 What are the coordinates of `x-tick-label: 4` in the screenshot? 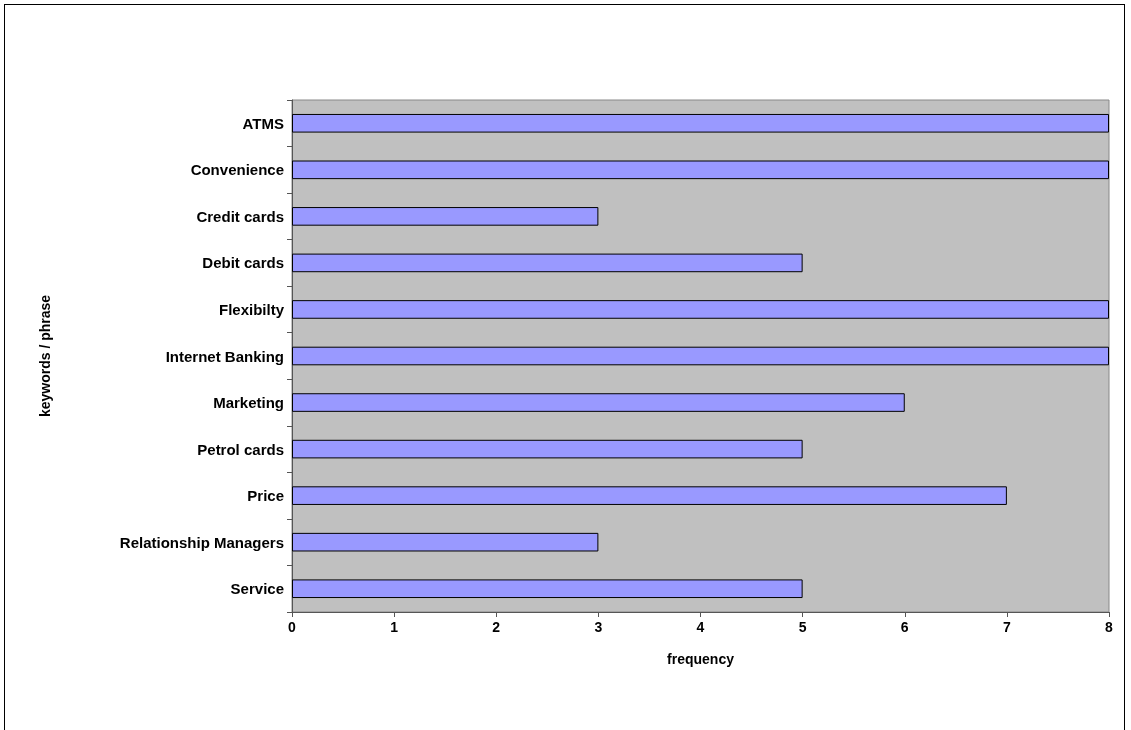 It's located at (700, 627).